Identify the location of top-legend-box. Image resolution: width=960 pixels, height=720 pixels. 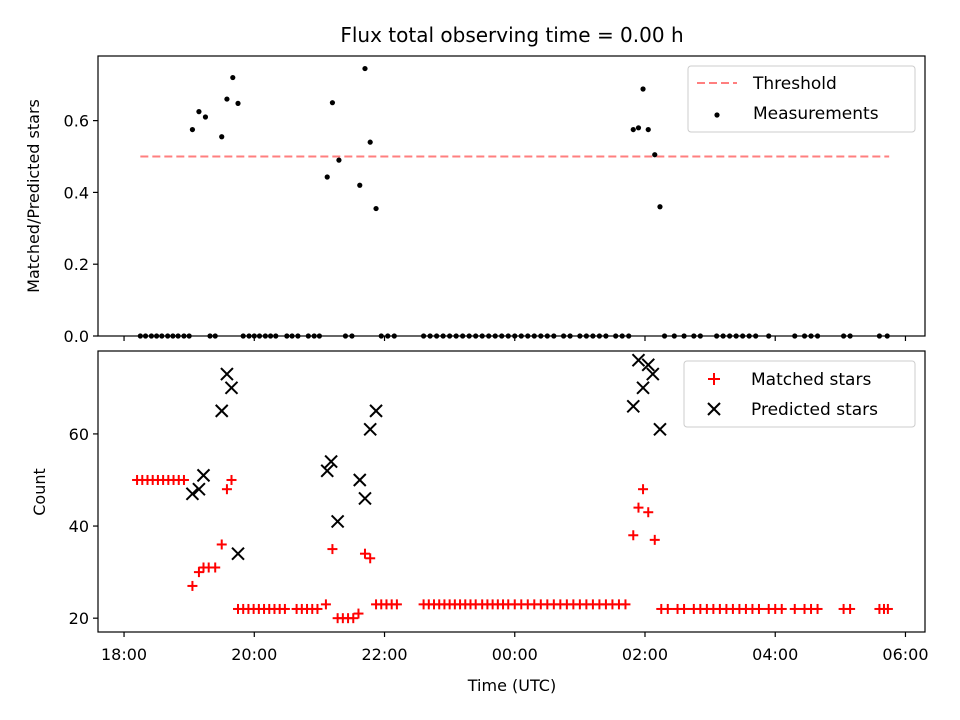
(801, 99).